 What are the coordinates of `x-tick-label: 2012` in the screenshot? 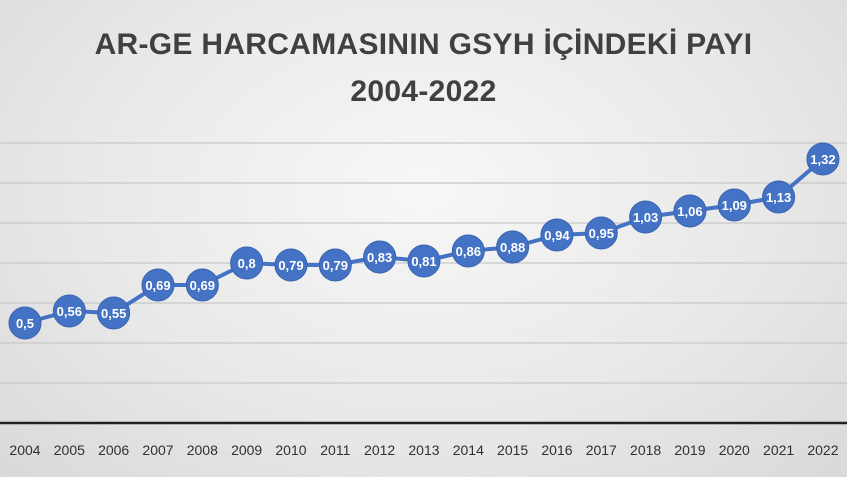 It's located at (379, 450).